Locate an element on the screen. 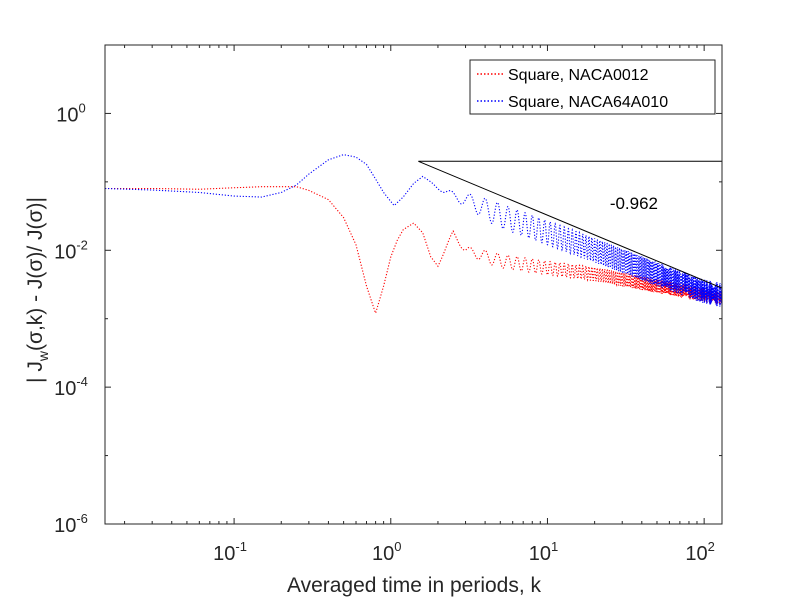 Image resolution: width=800 pixels, height=600 pixels. legend-label-naca0012: Square, NACA0012 is located at coordinates (578, 75).